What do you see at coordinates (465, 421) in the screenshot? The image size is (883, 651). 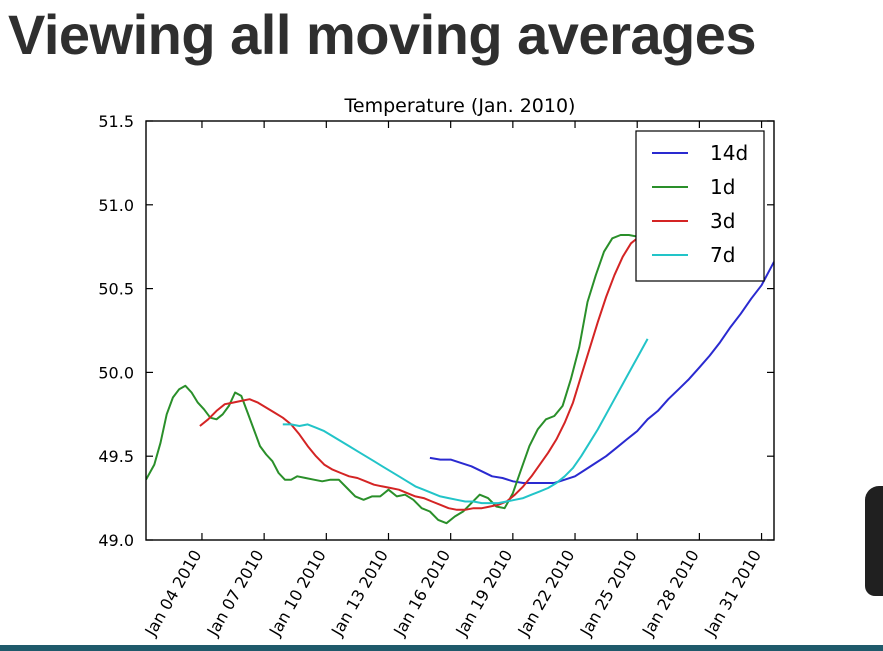 I see `series-line-7d` at bounding box center [465, 421].